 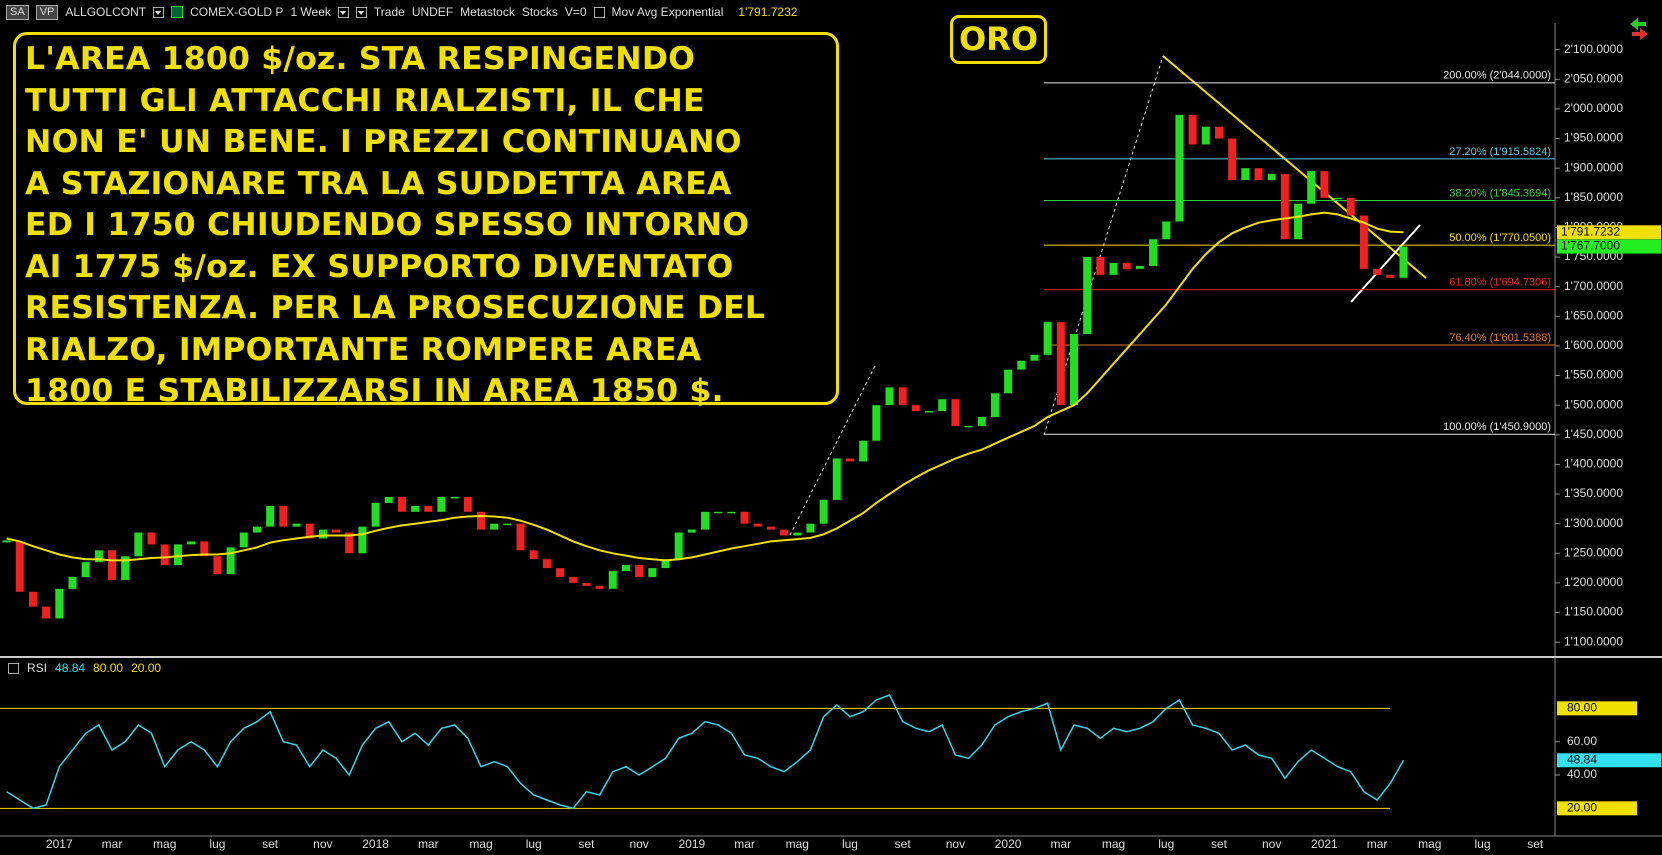 I want to click on rsi-value: 48.84, so click(x=70, y=668).